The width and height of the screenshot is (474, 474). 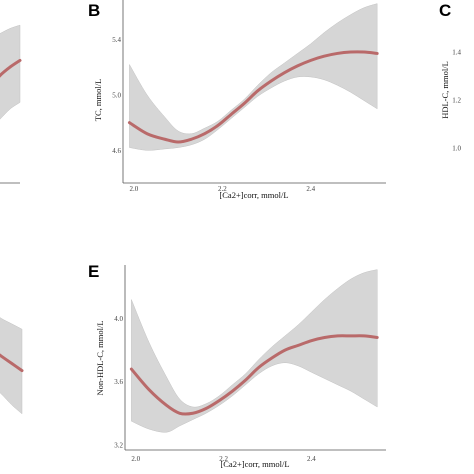 I want to click on panel-c-y-tick-label: 1.0, so click(x=456, y=149).